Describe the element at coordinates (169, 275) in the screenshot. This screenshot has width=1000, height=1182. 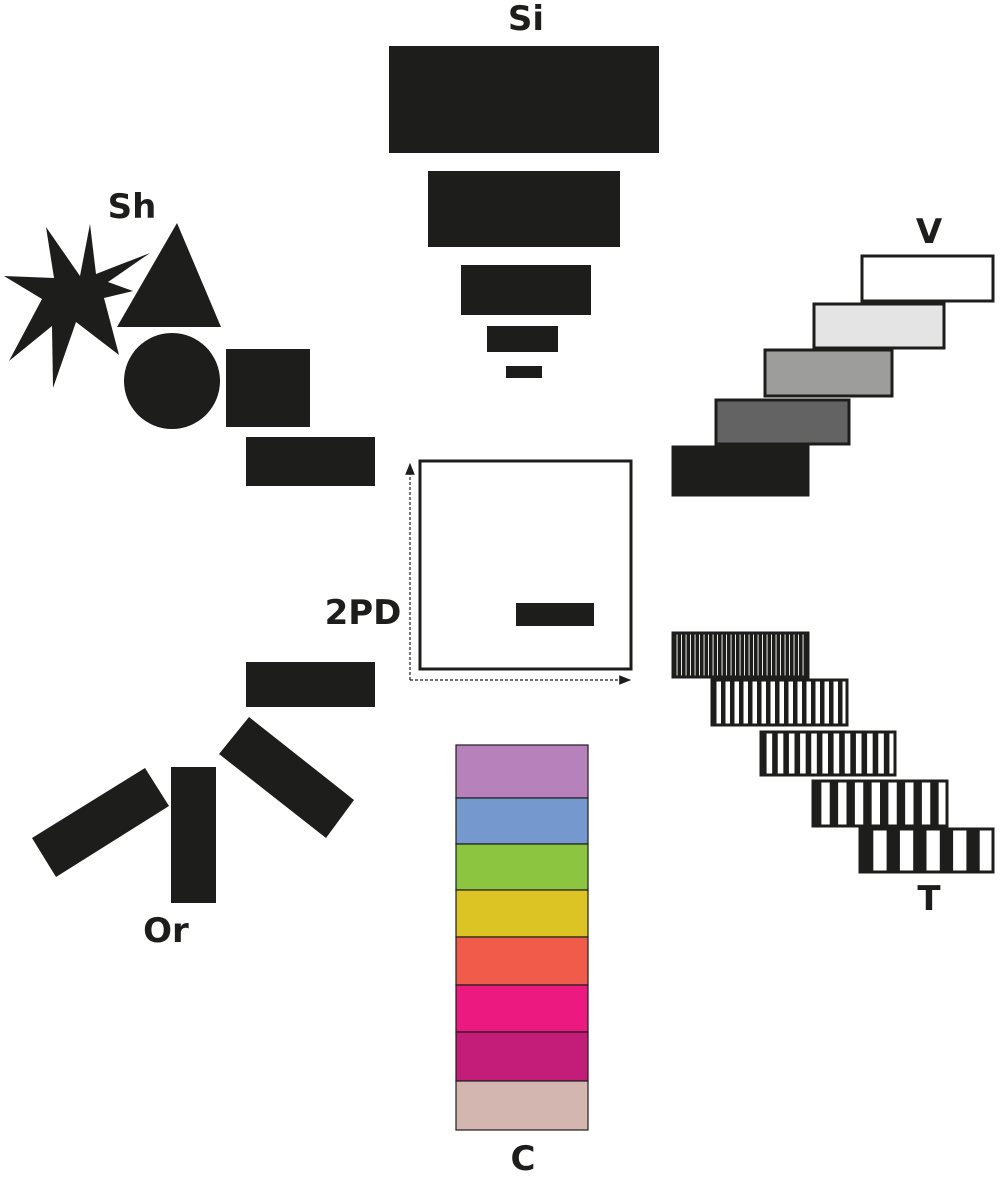
I see `triangle-shape-icon` at that location.